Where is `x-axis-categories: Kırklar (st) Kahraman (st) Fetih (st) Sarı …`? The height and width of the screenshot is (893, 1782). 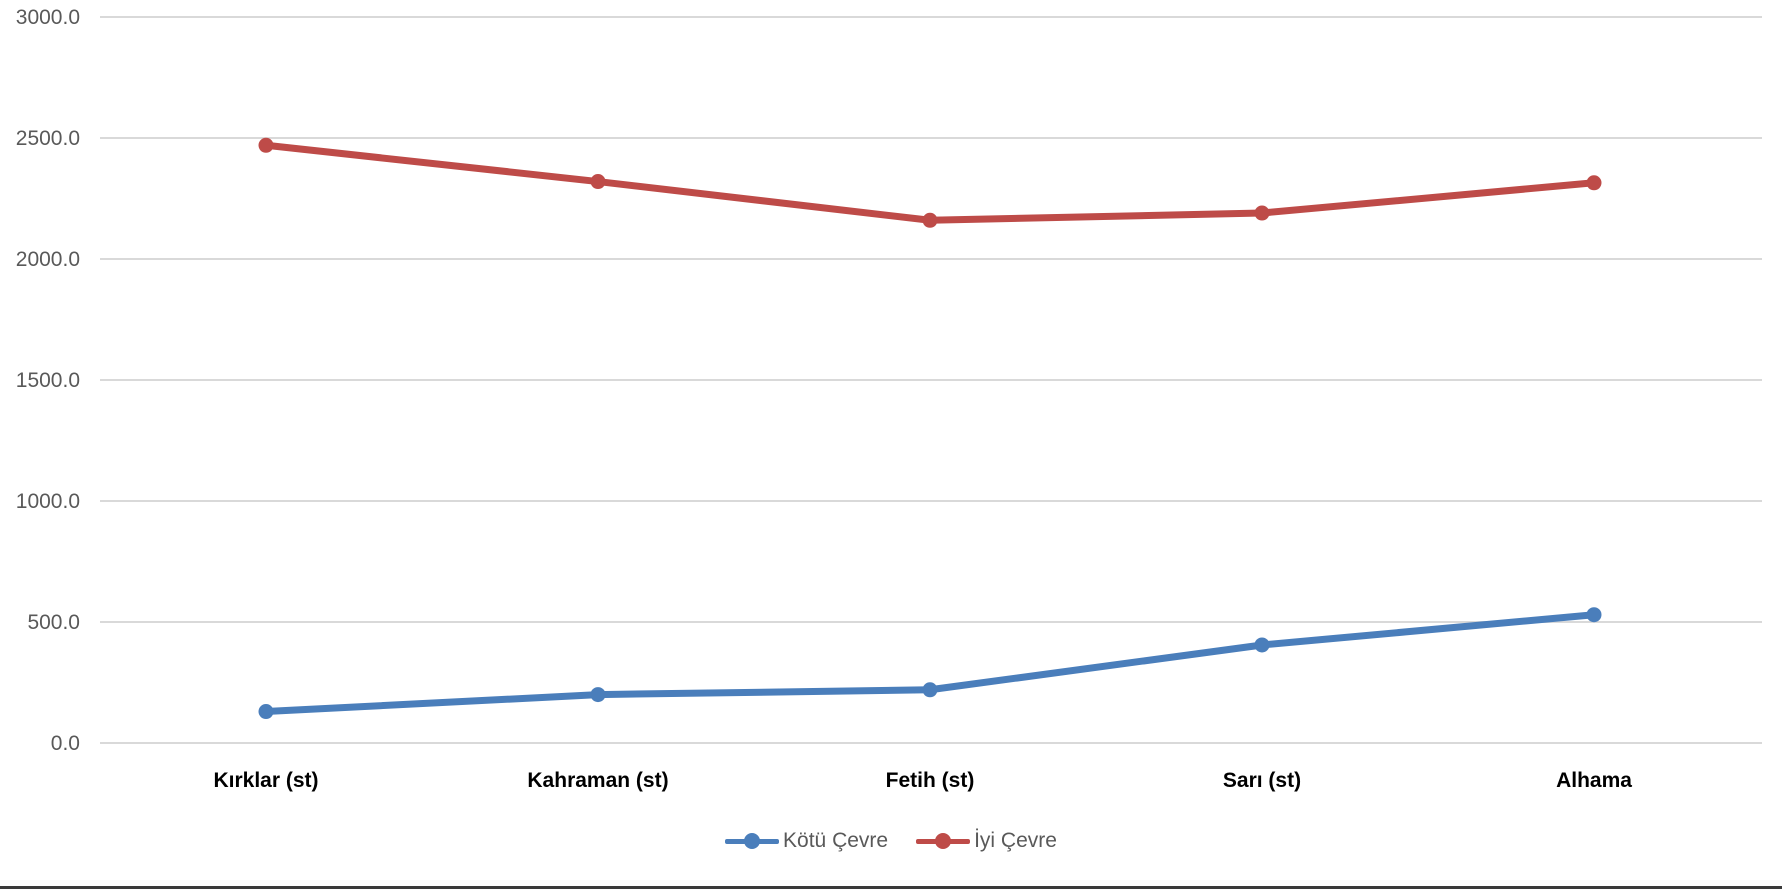 x-axis-categories: Kırklar (st) Kahraman (st) Fetih (st) Sarı … is located at coordinates (922, 780).